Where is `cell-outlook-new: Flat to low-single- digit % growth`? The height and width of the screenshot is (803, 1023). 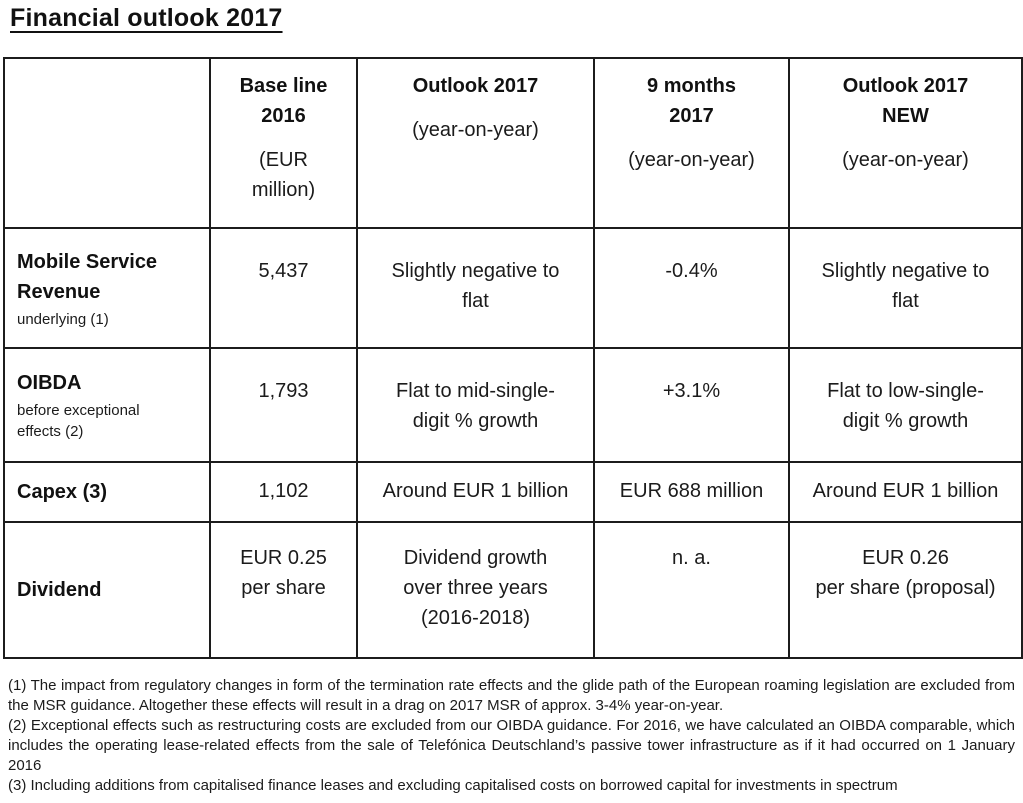
cell-outlook-new: Flat to low-single- digit % growth is located at coordinates (905, 405).